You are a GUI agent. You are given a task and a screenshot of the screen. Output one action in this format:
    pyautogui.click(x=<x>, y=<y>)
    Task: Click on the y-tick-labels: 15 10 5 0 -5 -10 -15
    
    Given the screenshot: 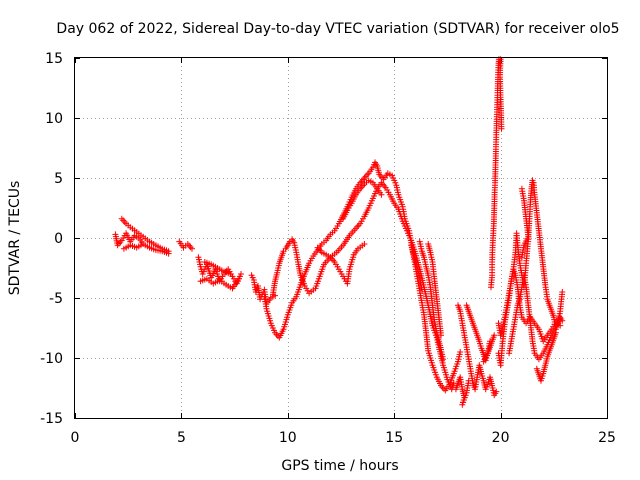 What is the action you would take?
    pyautogui.click(x=51, y=239)
    